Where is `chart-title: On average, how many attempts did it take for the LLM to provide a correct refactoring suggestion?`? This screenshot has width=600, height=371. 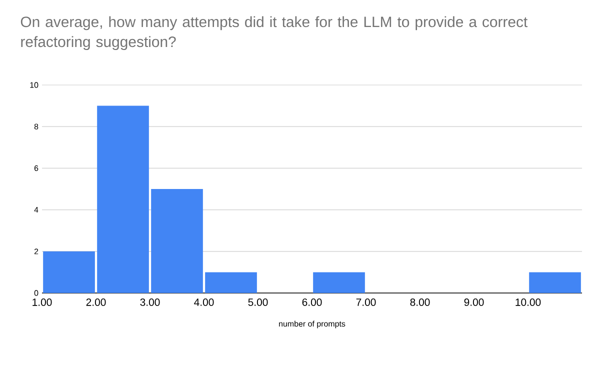 chart-title: On average, how many attempts did it take for the LLM to provide a correct refactoring suggestion? is located at coordinates (274, 33).